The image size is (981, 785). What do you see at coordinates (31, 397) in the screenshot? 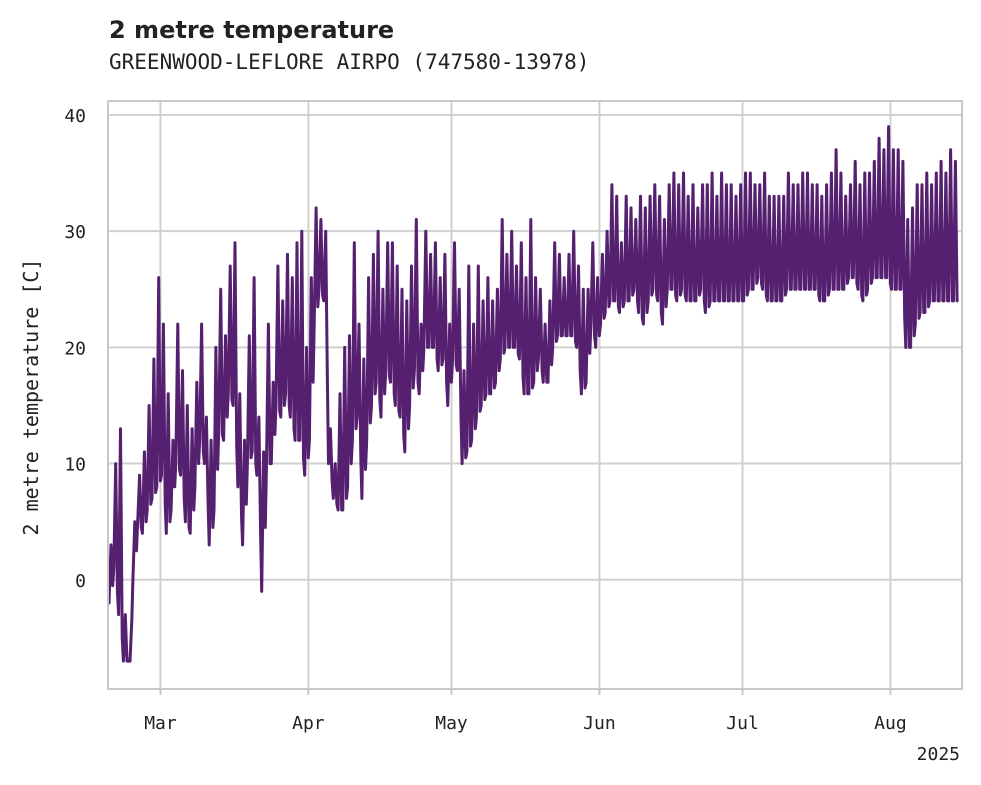
I see `y-axis-label: 2 metre temperature [C]` at bounding box center [31, 397].